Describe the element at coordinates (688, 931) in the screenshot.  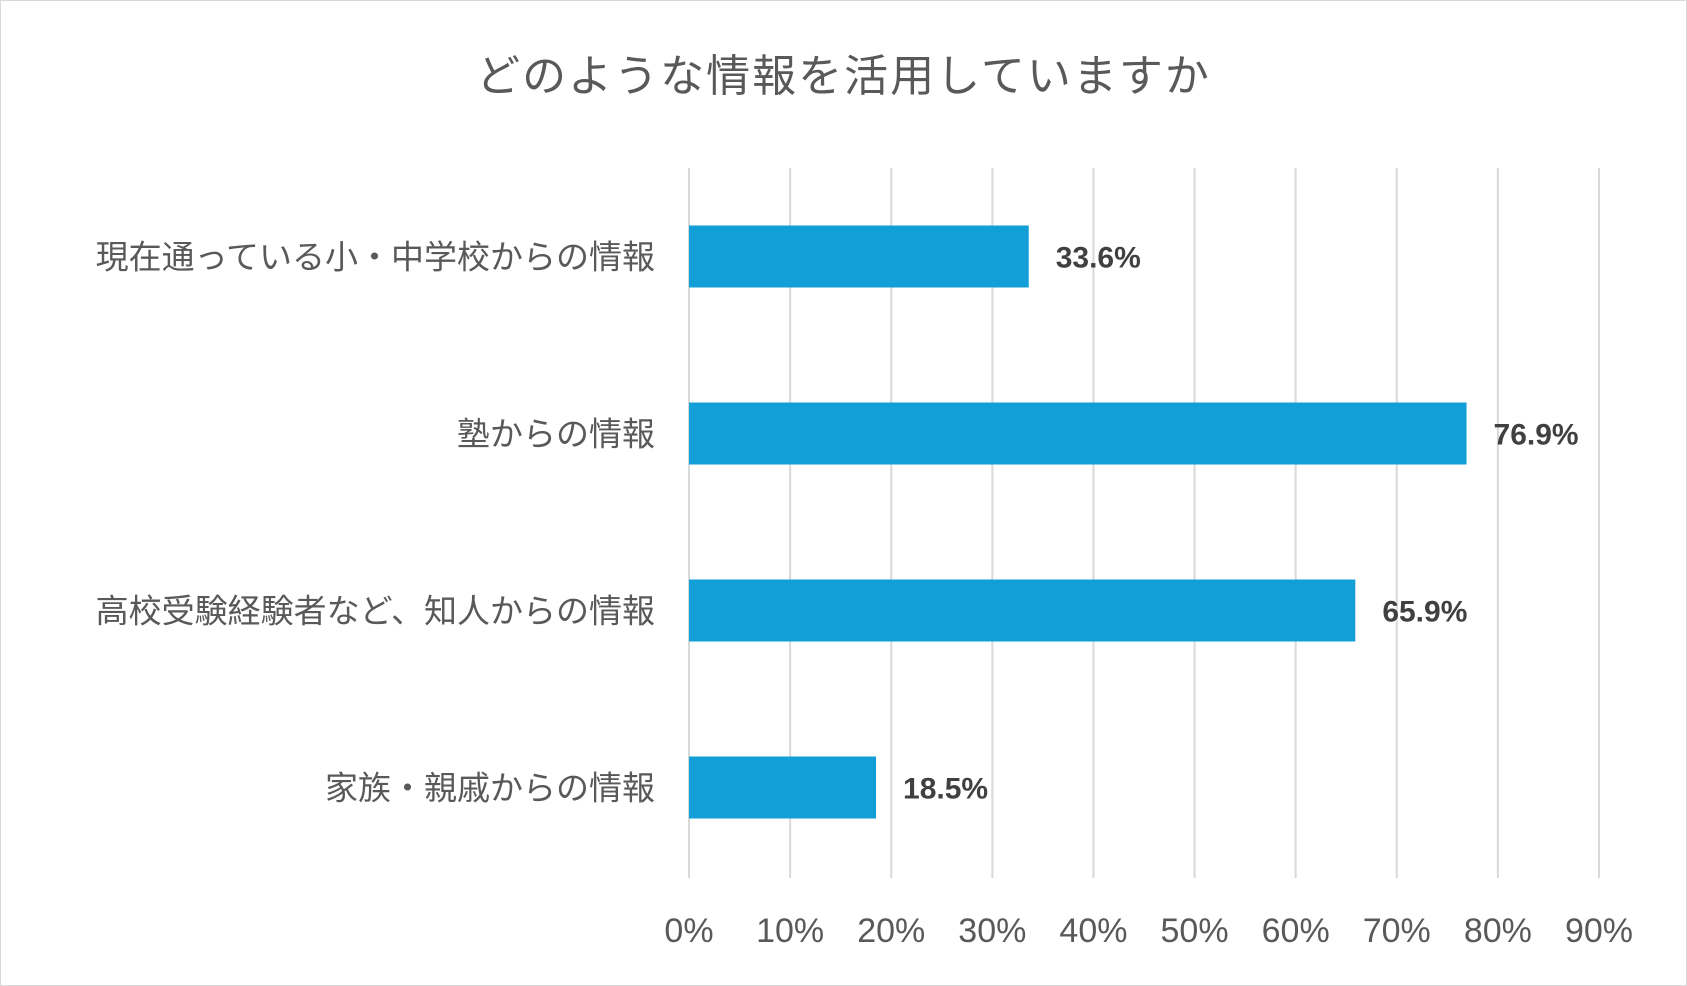
I see `x-tick-label: 0%` at that location.